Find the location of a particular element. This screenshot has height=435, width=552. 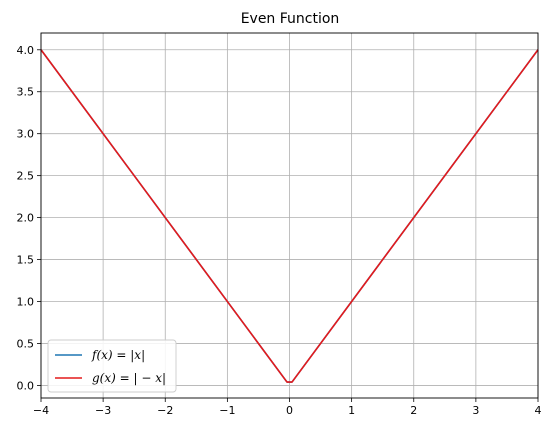

x-tick-label: 1 is located at coordinates (351, 410).